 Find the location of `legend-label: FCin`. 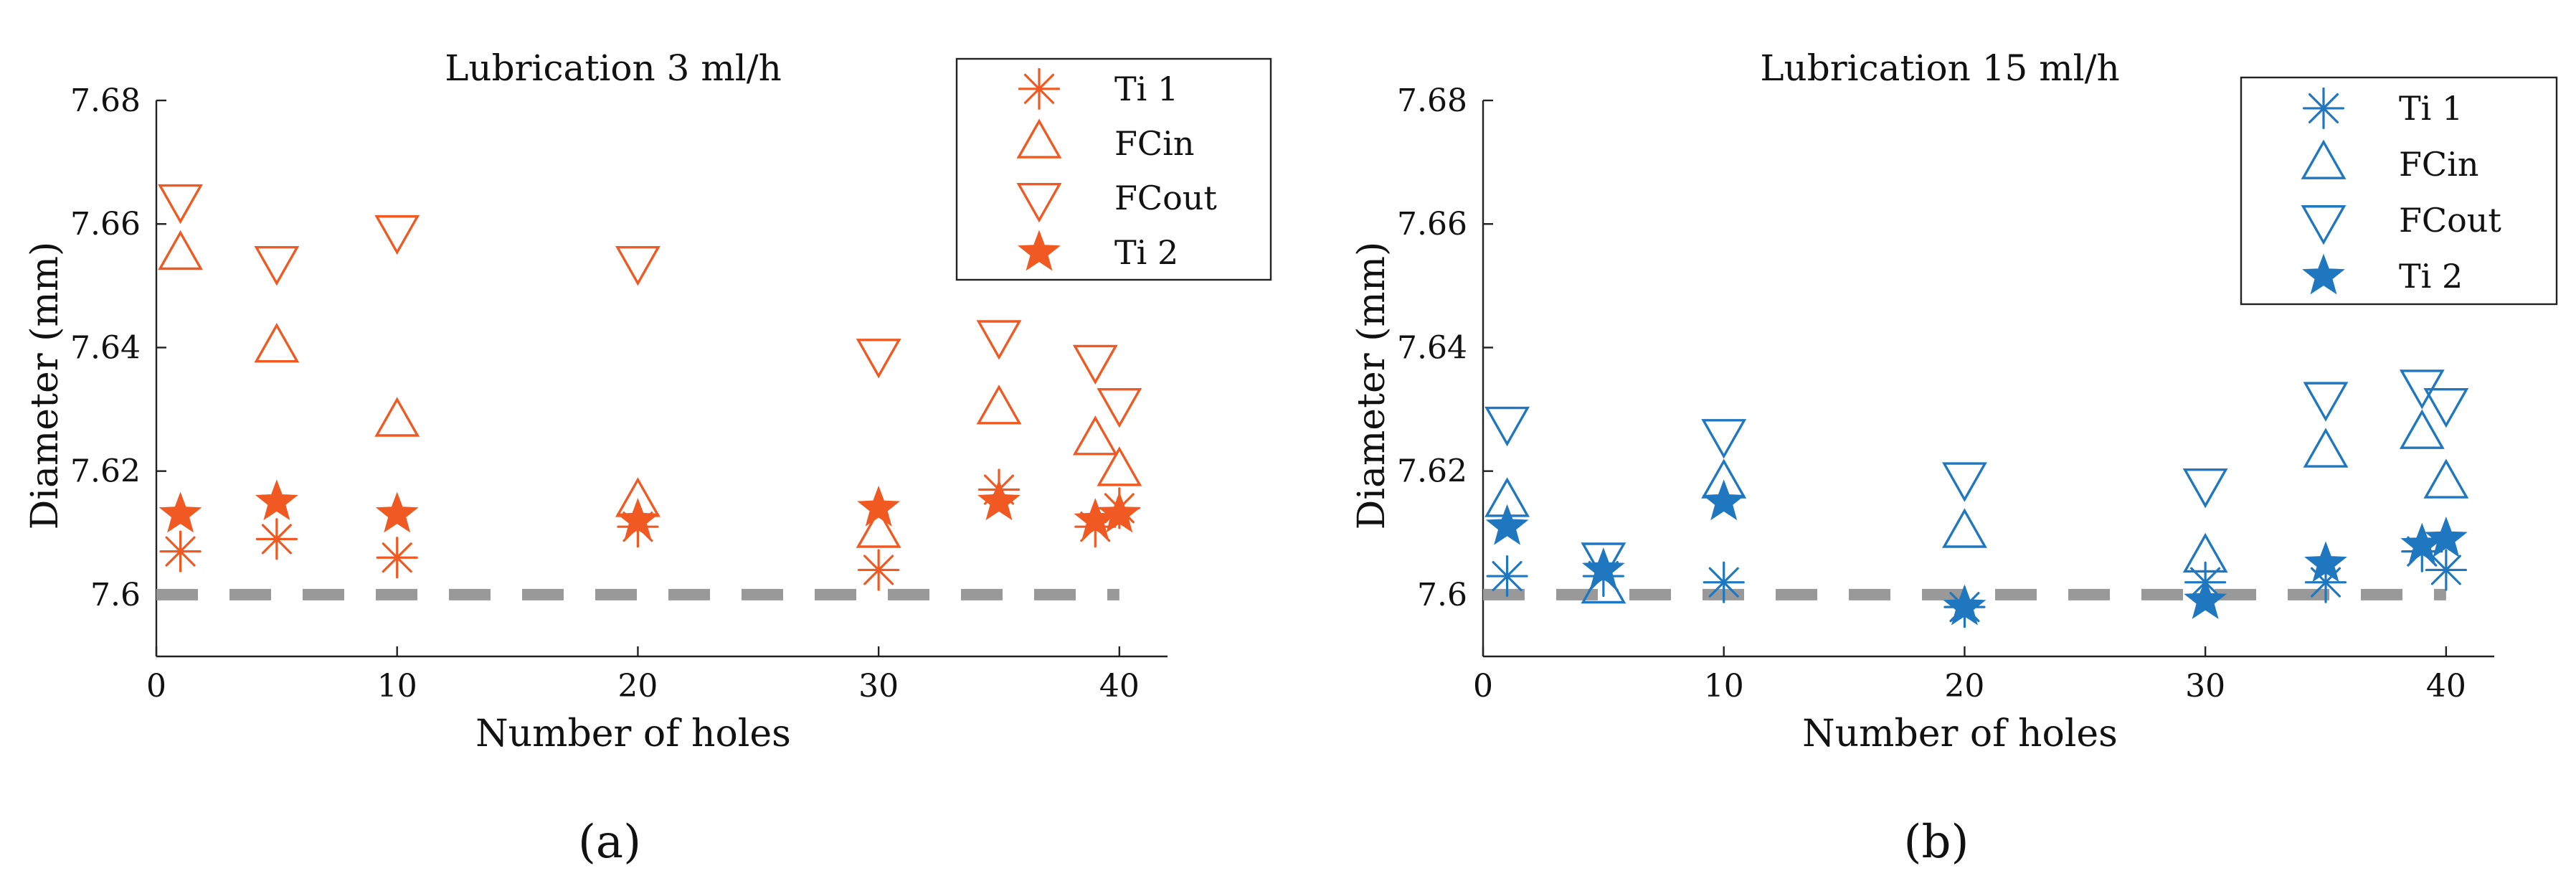

legend-label: FCin is located at coordinates (1154, 143).